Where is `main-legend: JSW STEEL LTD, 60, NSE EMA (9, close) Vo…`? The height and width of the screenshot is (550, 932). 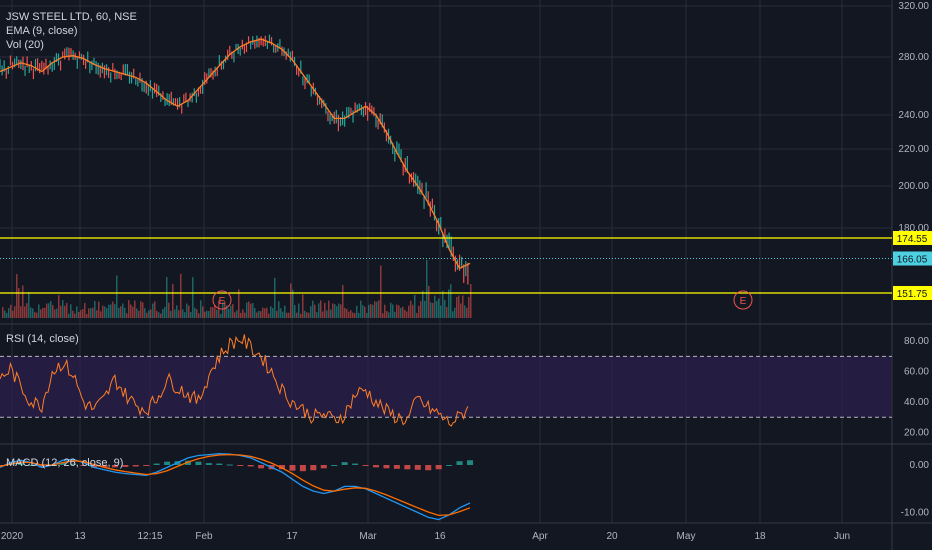 main-legend: JSW STEEL LTD, 60, NSE EMA (9, close) Vo… is located at coordinates (71, 31).